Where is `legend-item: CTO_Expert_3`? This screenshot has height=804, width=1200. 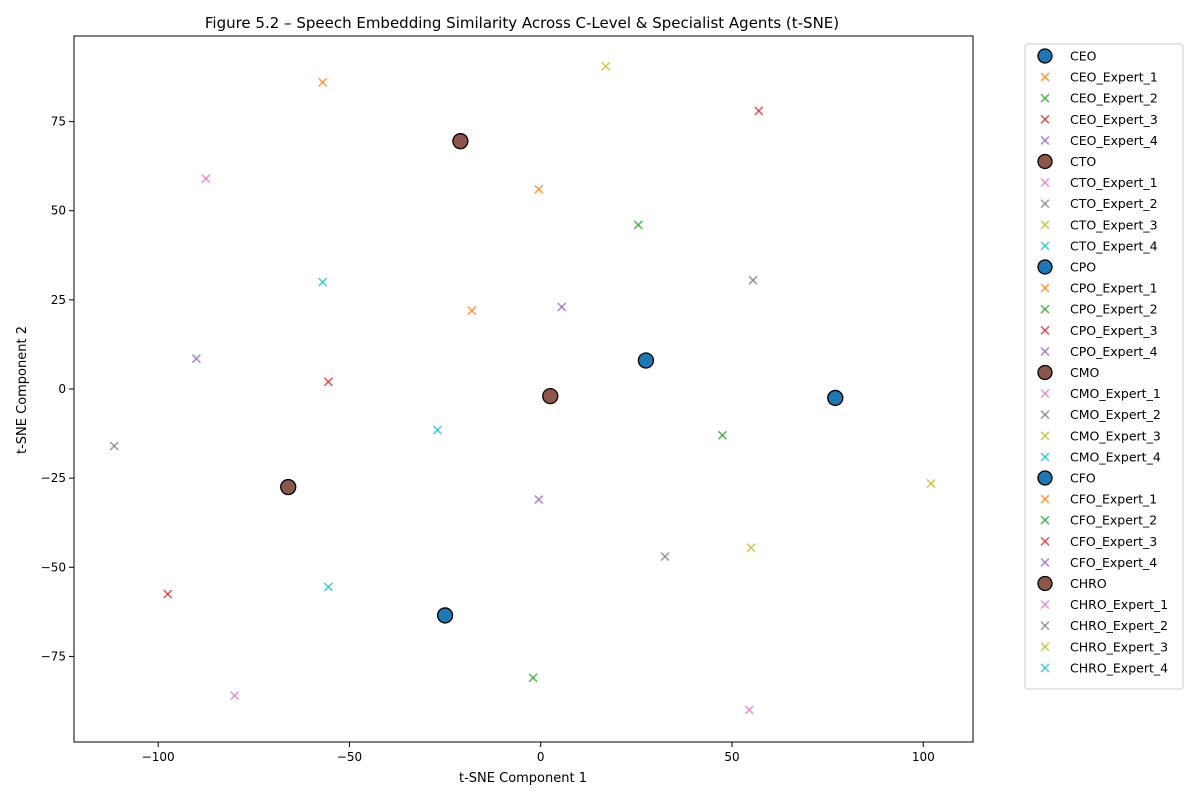 legend-item: CTO_Expert_3 is located at coordinates (1099, 224).